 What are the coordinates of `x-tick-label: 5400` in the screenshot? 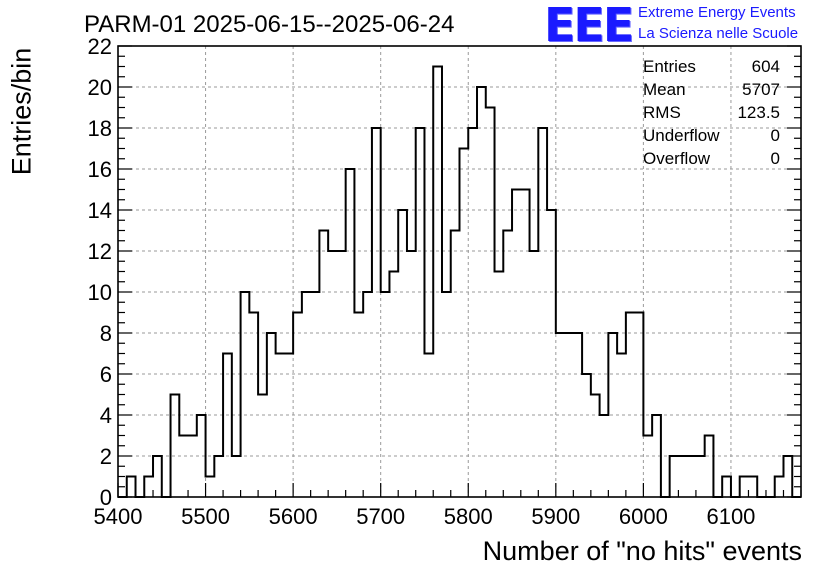 It's located at (118, 516).